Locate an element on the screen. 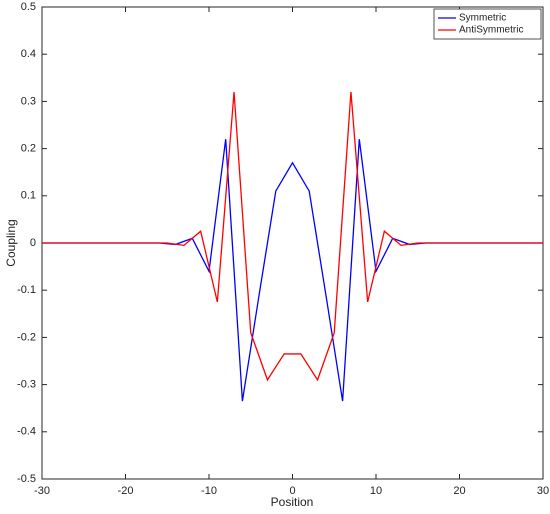 The width and height of the screenshot is (550, 514). y-tick-label: 0.1 is located at coordinates (28, 196).